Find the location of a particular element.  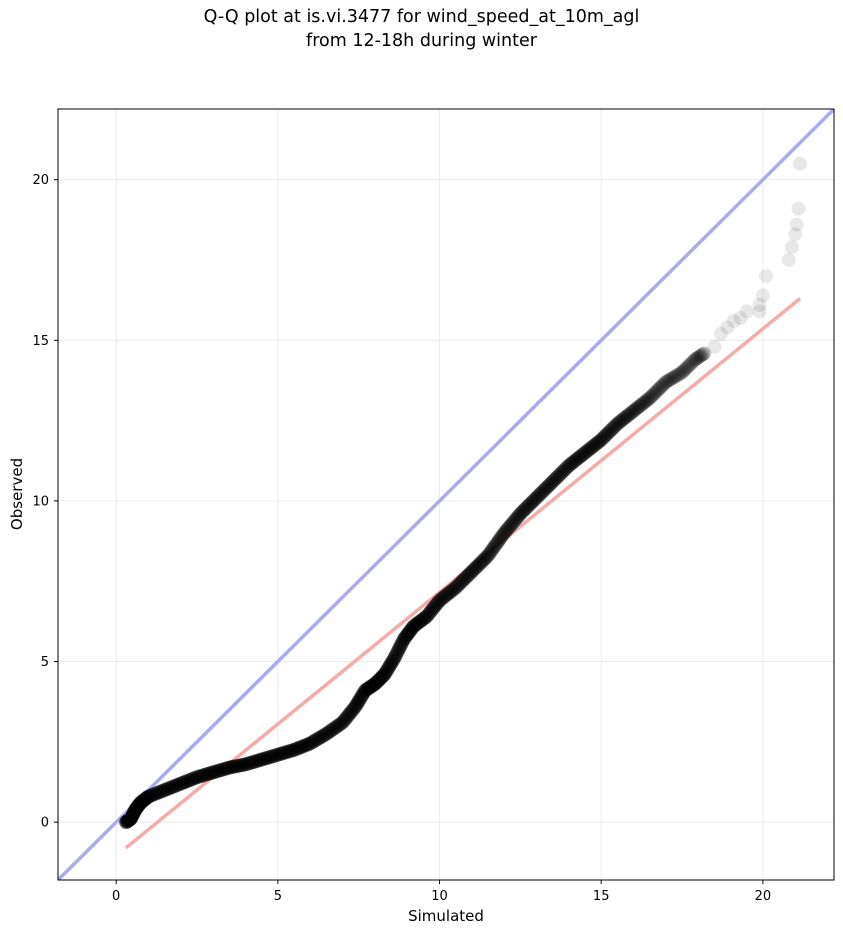

chart-subtitle: from 12-18h during winter is located at coordinates (421, 41).